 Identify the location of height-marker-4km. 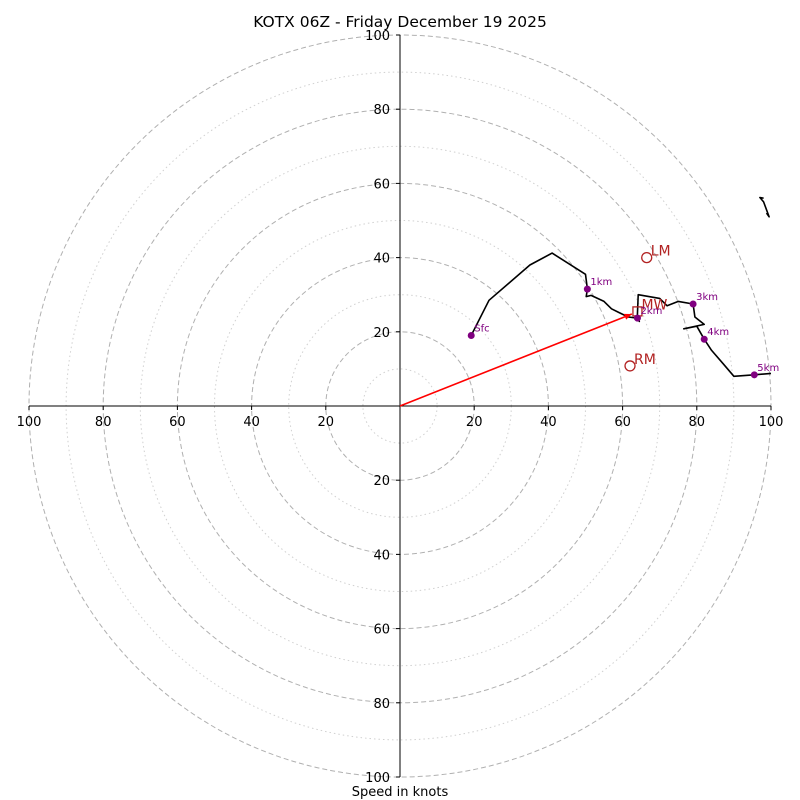
(704, 339).